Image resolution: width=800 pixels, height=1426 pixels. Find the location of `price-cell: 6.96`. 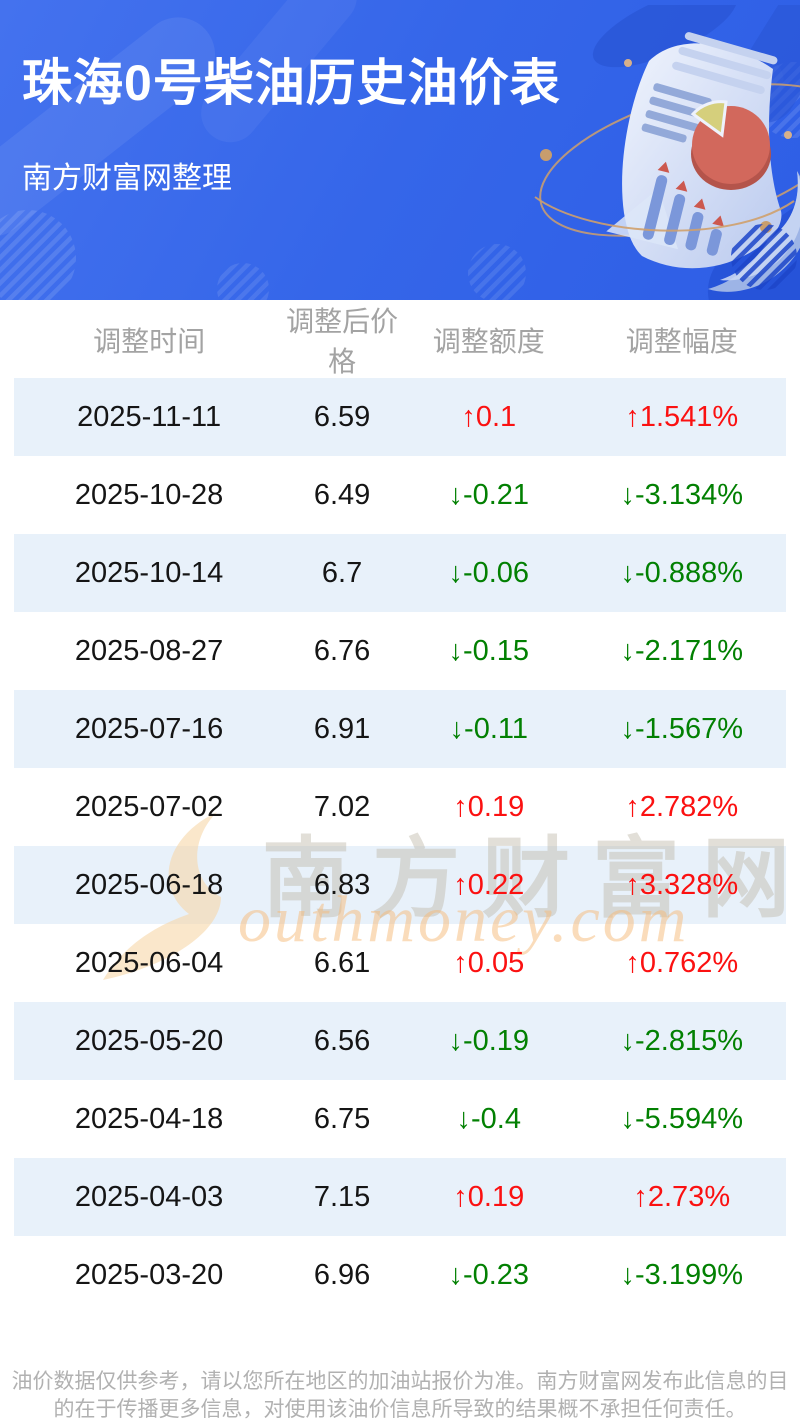

price-cell: 6.96 is located at coordinates (342, 1274).